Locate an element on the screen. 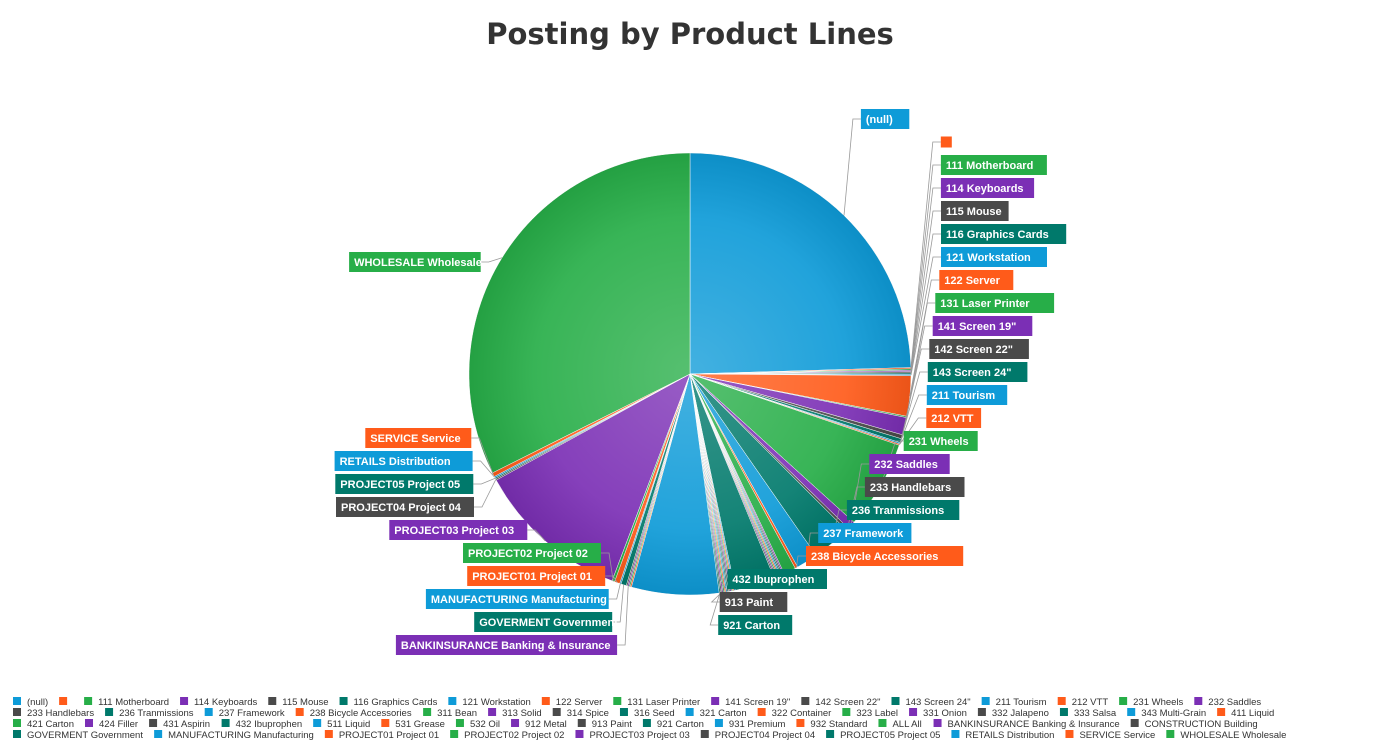 The width and height of the screenshot is (1380, 750). legend-item-111-motherboard: 111 Motherboard is located at coordinates (126, 702).